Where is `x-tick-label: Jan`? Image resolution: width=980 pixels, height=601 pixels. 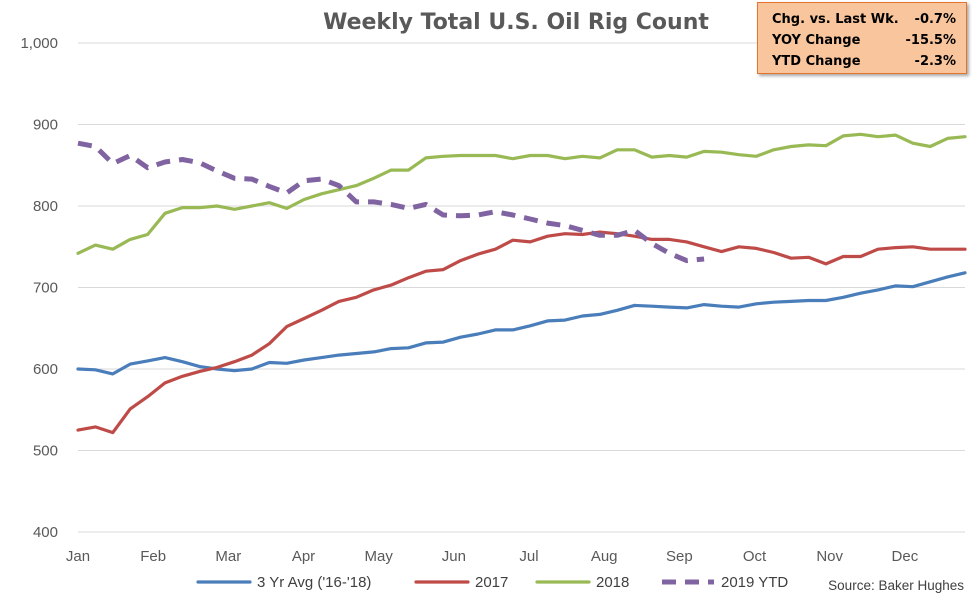
x-tick-label: Jan is located at coordinates (78, 556).